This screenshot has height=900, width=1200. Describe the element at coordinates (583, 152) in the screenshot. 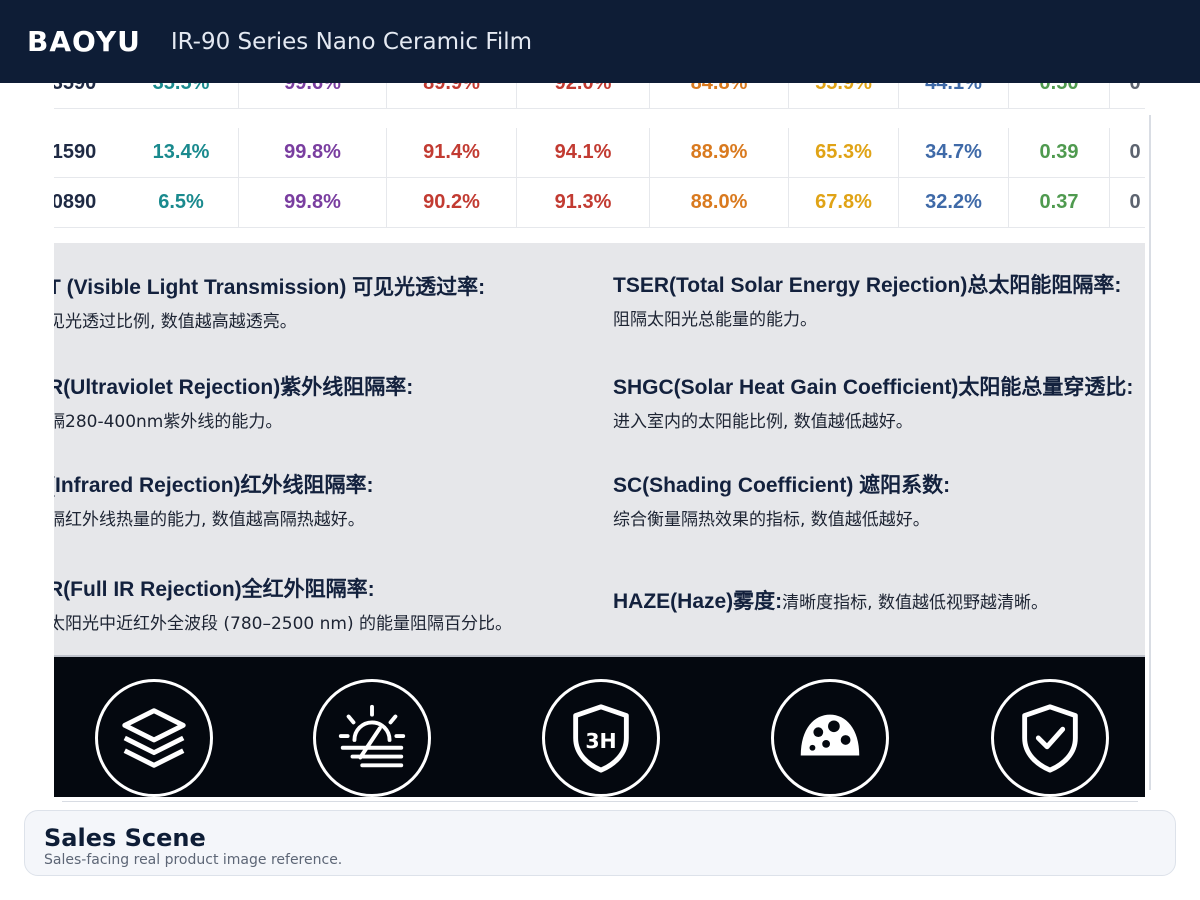

I see `table-cell: 94.1%` at that location.